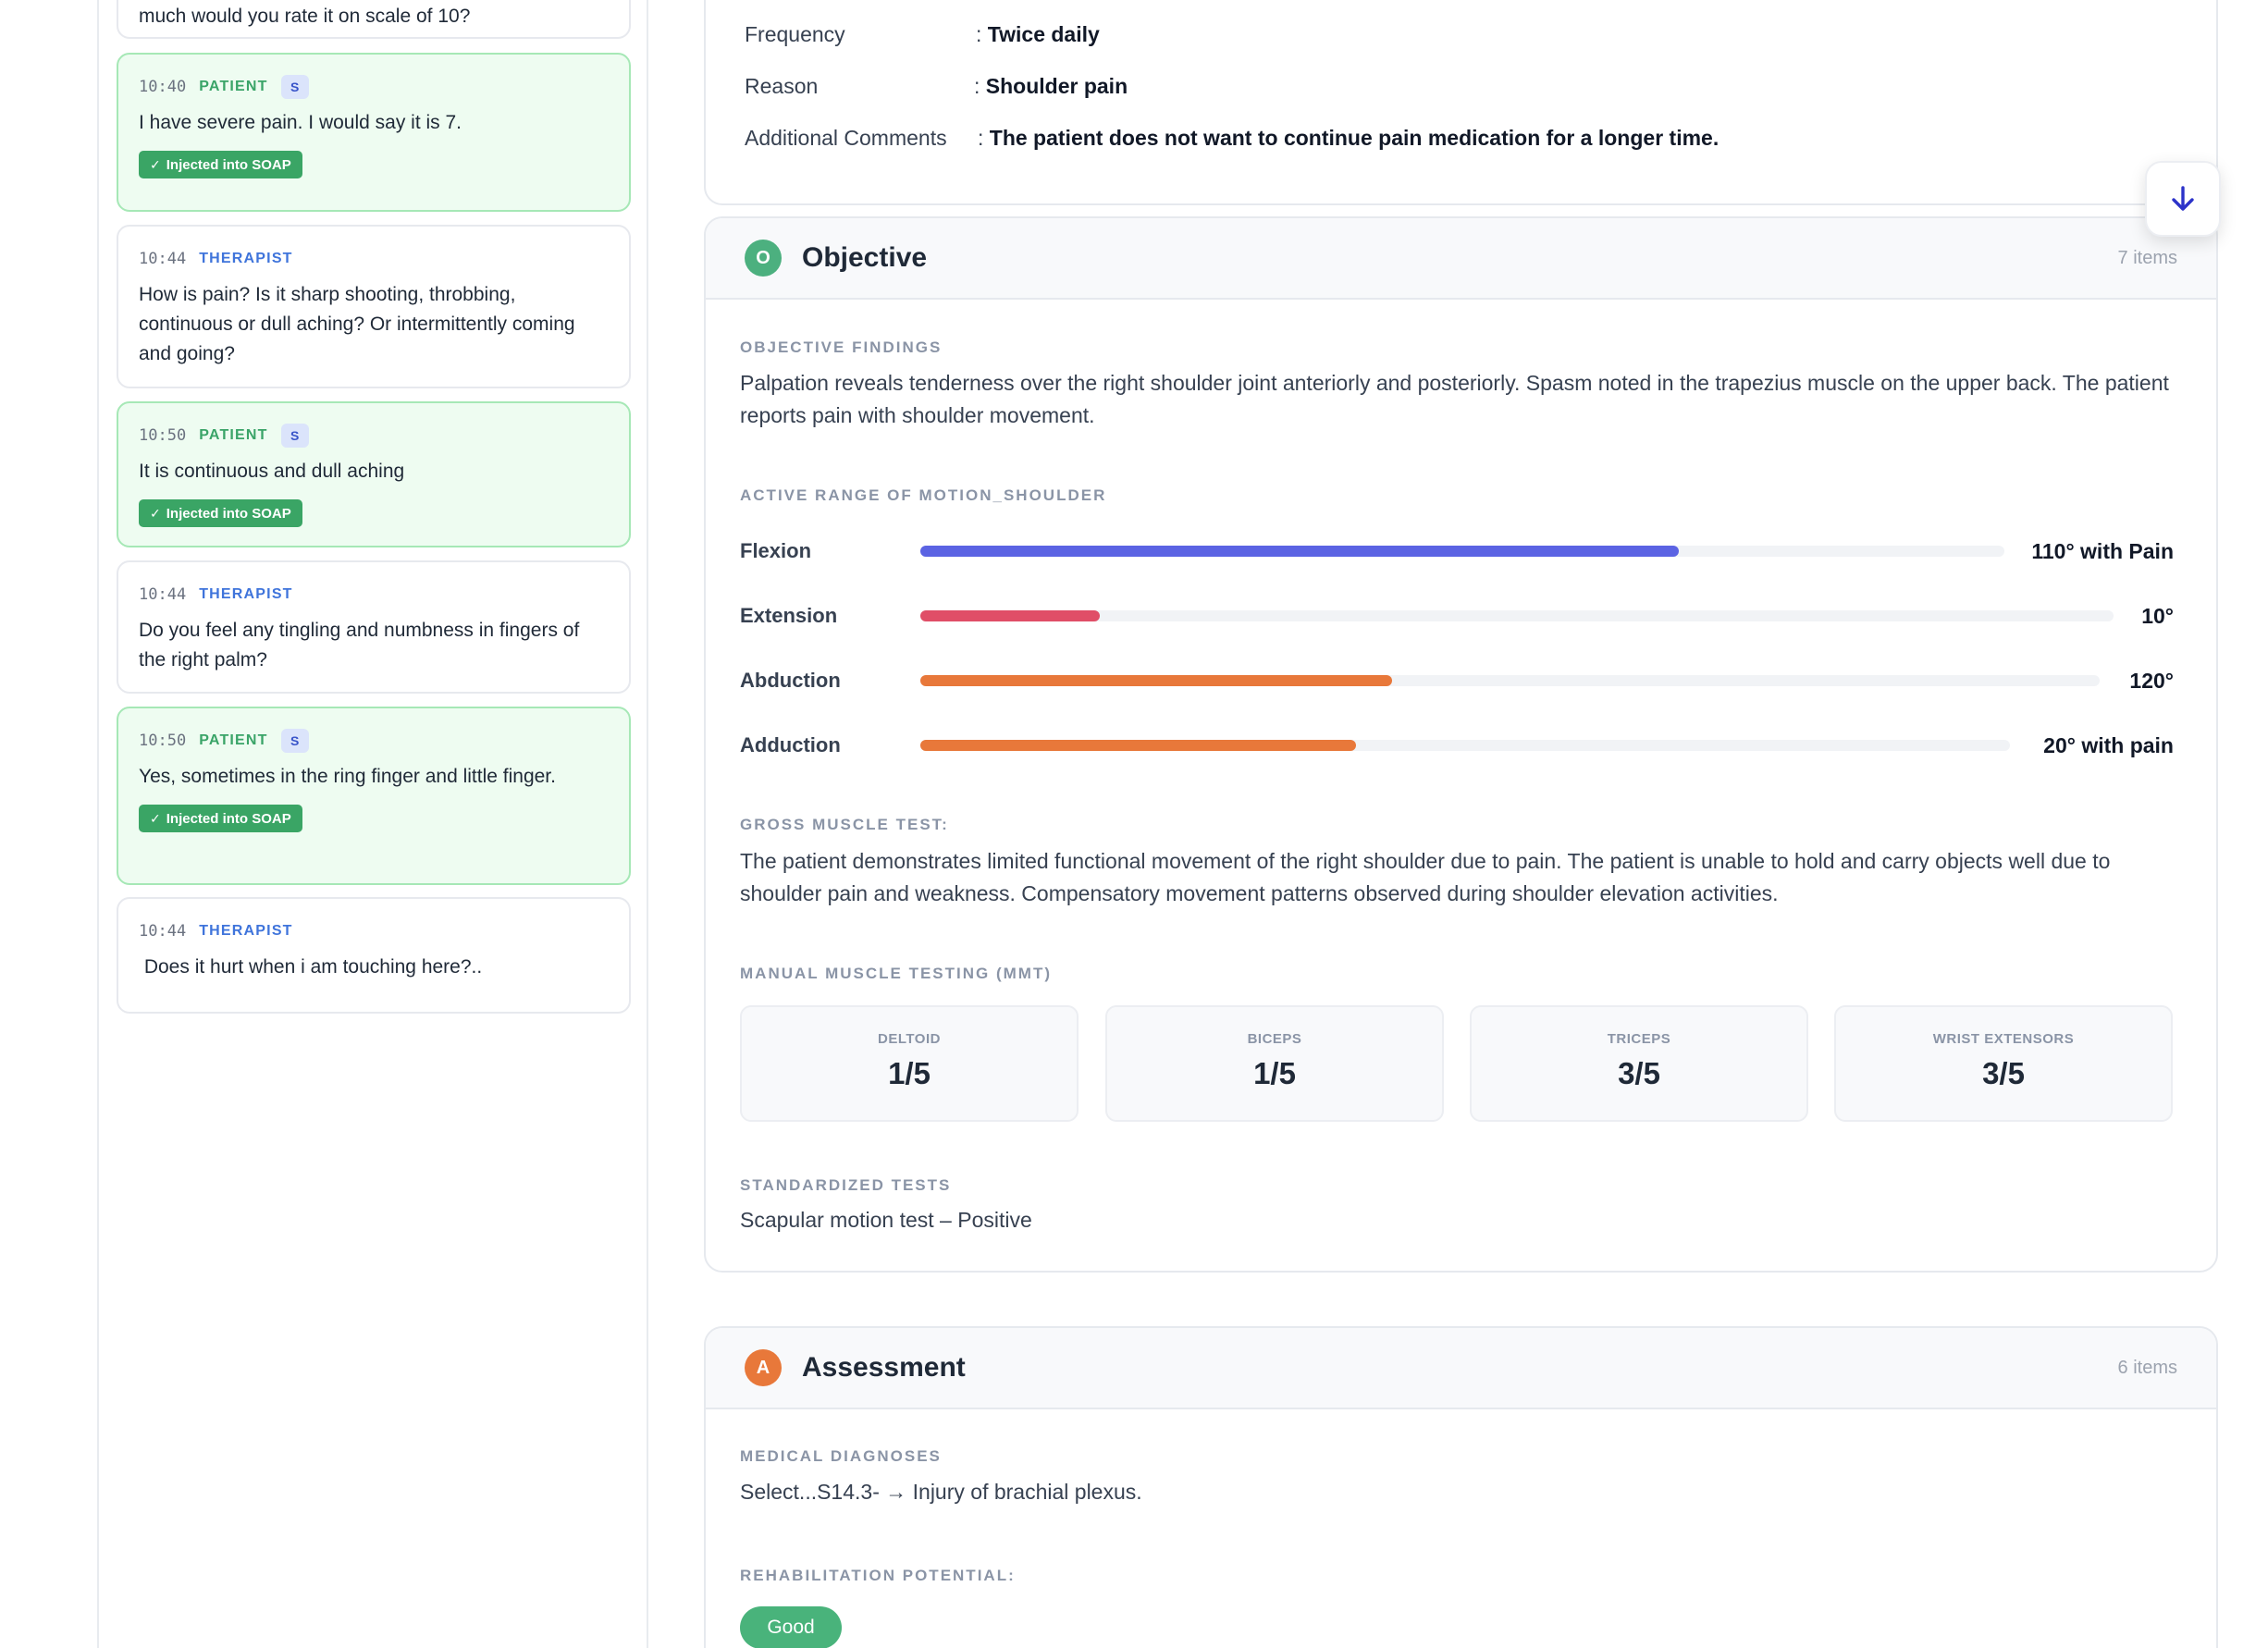  I want to click on sidebar-divider-left, so click(98, 824).